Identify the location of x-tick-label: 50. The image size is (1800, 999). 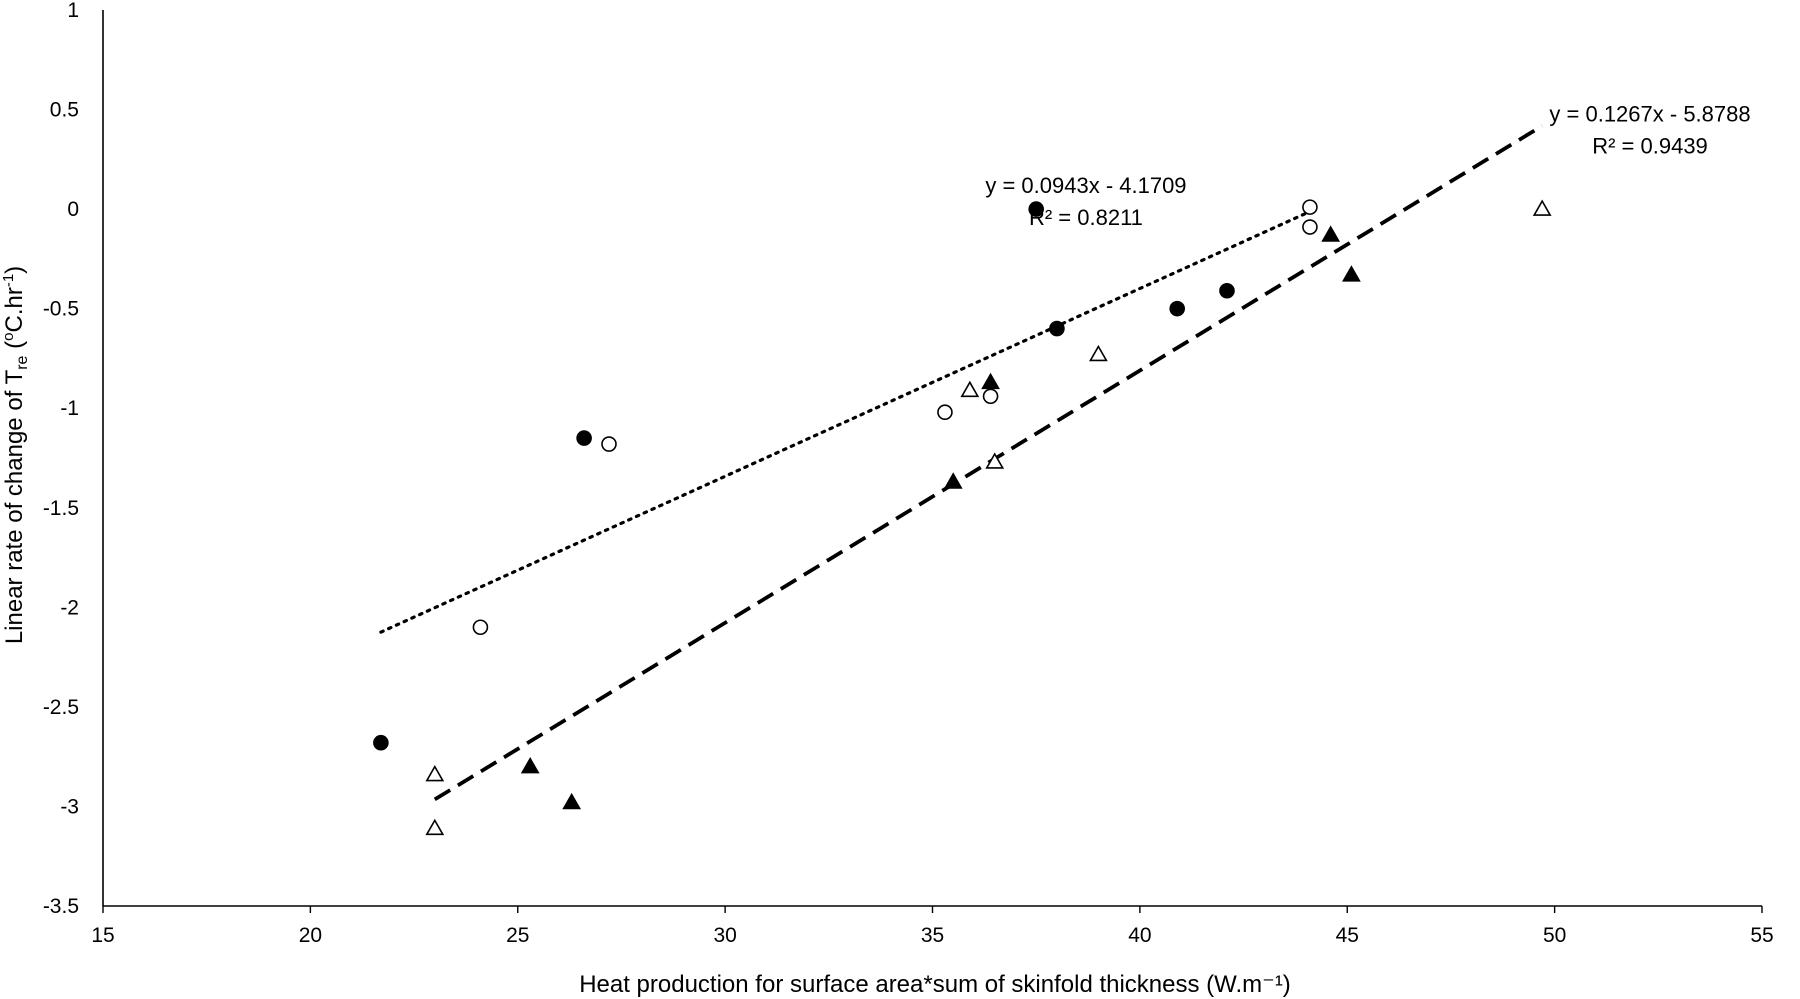
(1554, 935).